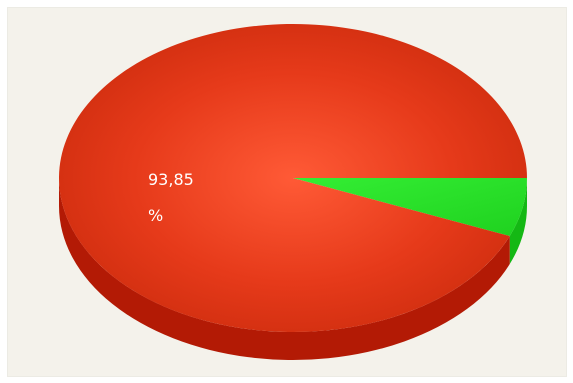  Describe the element at coordinates (188, 198) in the screenshot. I see `slice-data-label: 93,85 %` at that location.